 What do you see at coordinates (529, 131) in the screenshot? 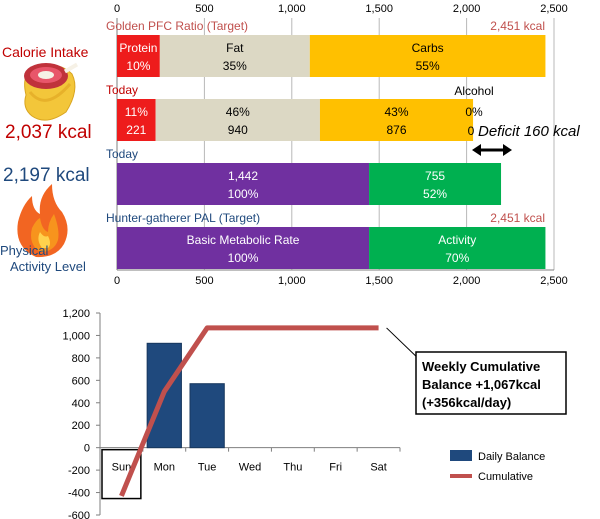
I see `deficit-label: Deficit 160 kcal` at bounding box center [529, 131].